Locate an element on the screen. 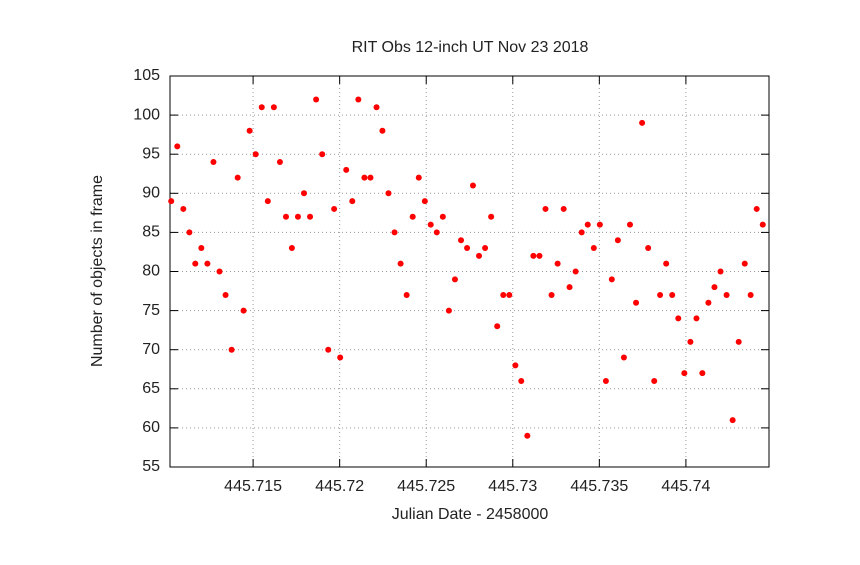 The image size is (860, 565). x-tick-label: 445.715 is located at coordinates (253, 486).